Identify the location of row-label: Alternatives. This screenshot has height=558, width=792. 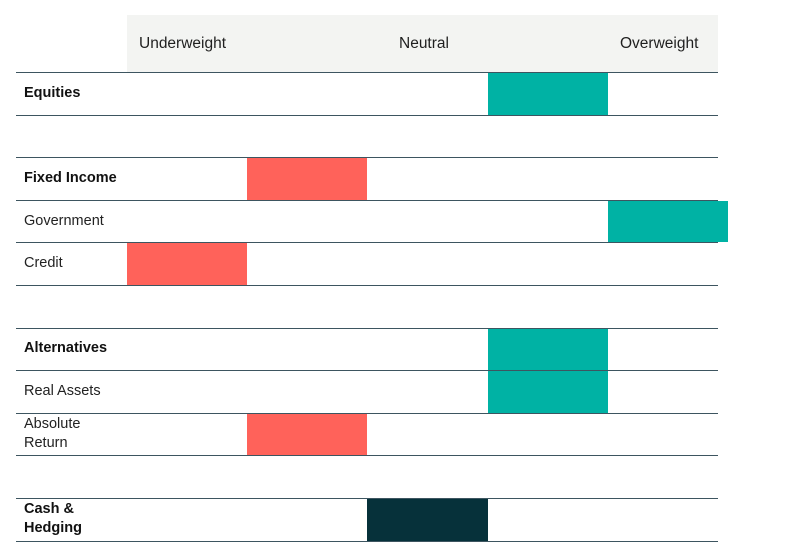
(66, 348).